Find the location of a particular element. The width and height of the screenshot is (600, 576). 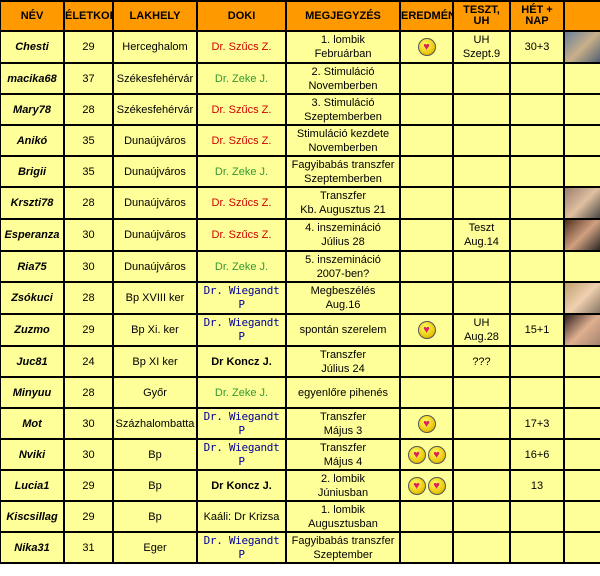

cell-city: Bp Xi. ker is located at coordinates (155, 330).